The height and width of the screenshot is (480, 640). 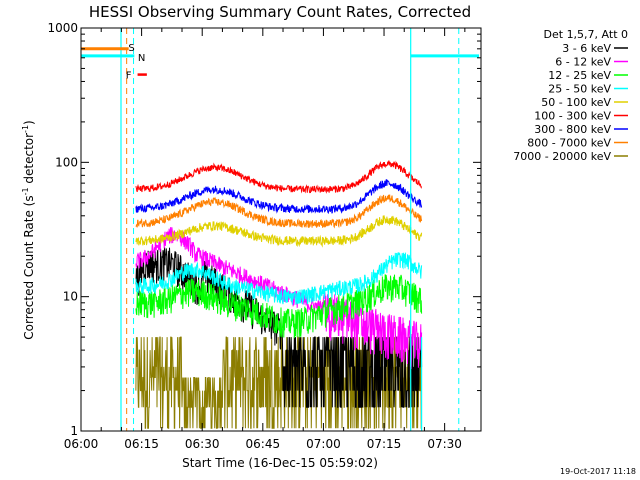 What do you see at coordinates (586, 48) in the screenshot?
I see `legend-label: 3 - 6 keV` at bounding box center [586, 48].